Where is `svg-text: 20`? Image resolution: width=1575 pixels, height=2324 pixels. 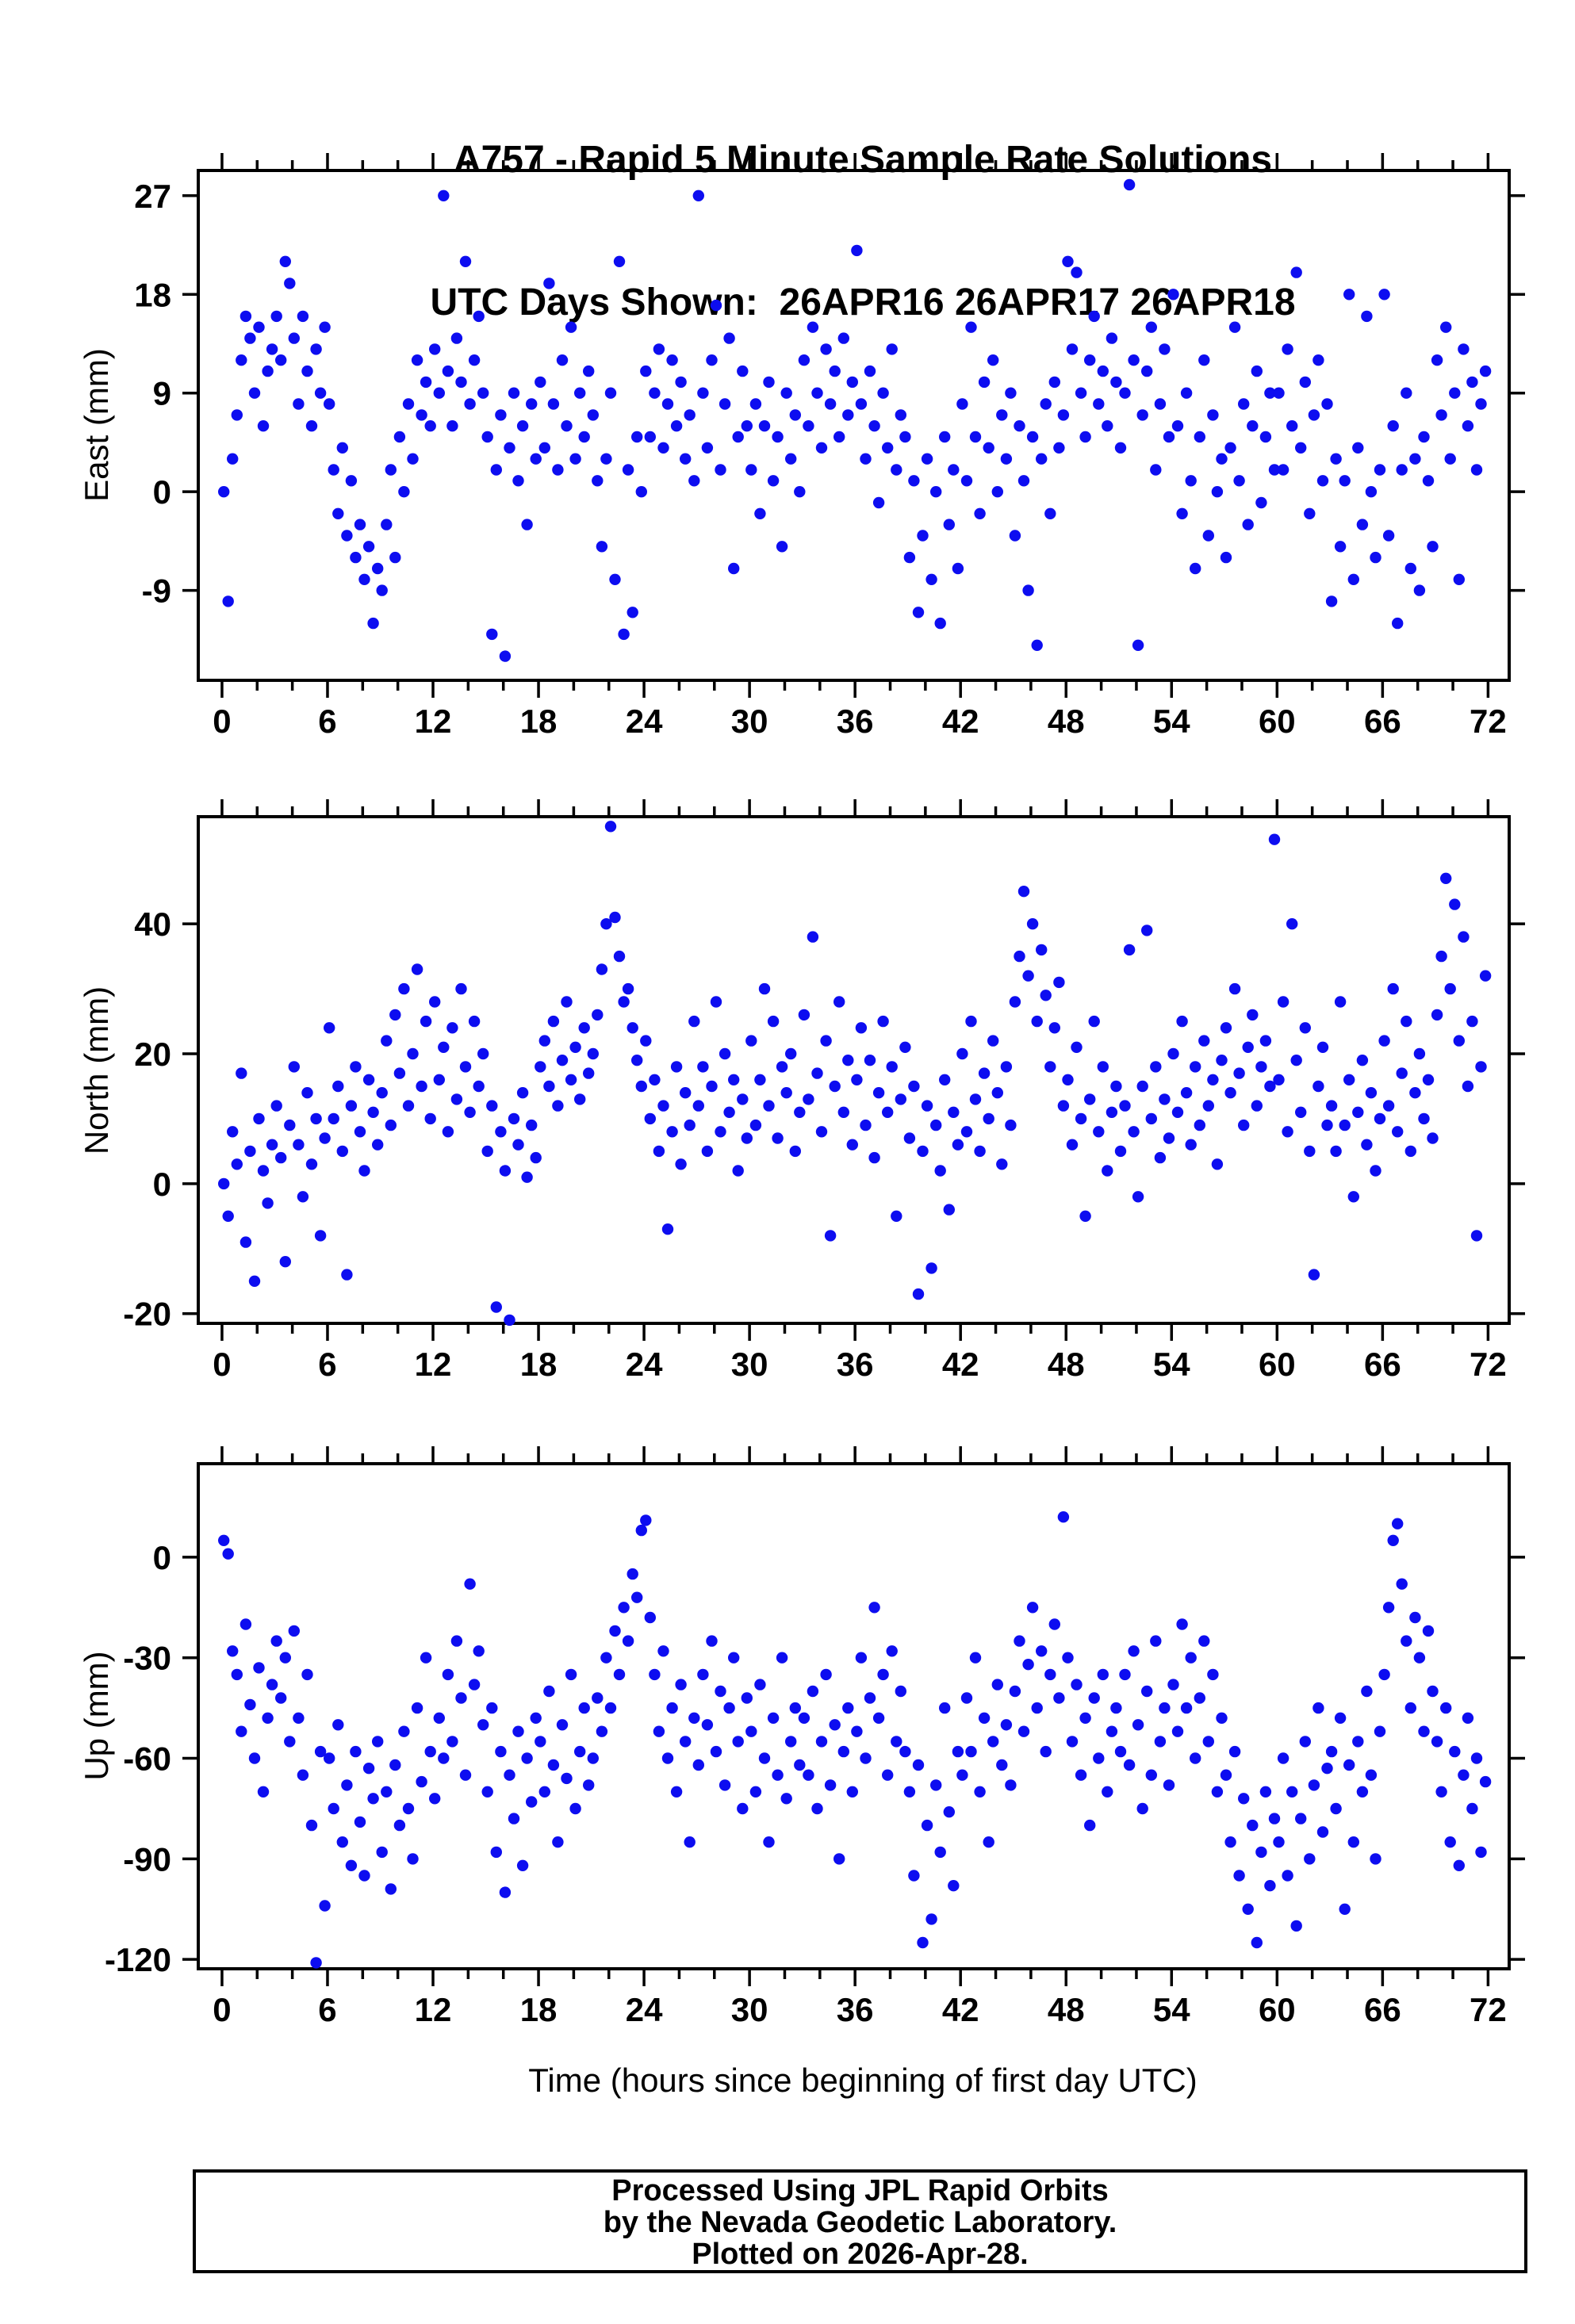 svg-text: 20 is located at coordinates (153, 1054).